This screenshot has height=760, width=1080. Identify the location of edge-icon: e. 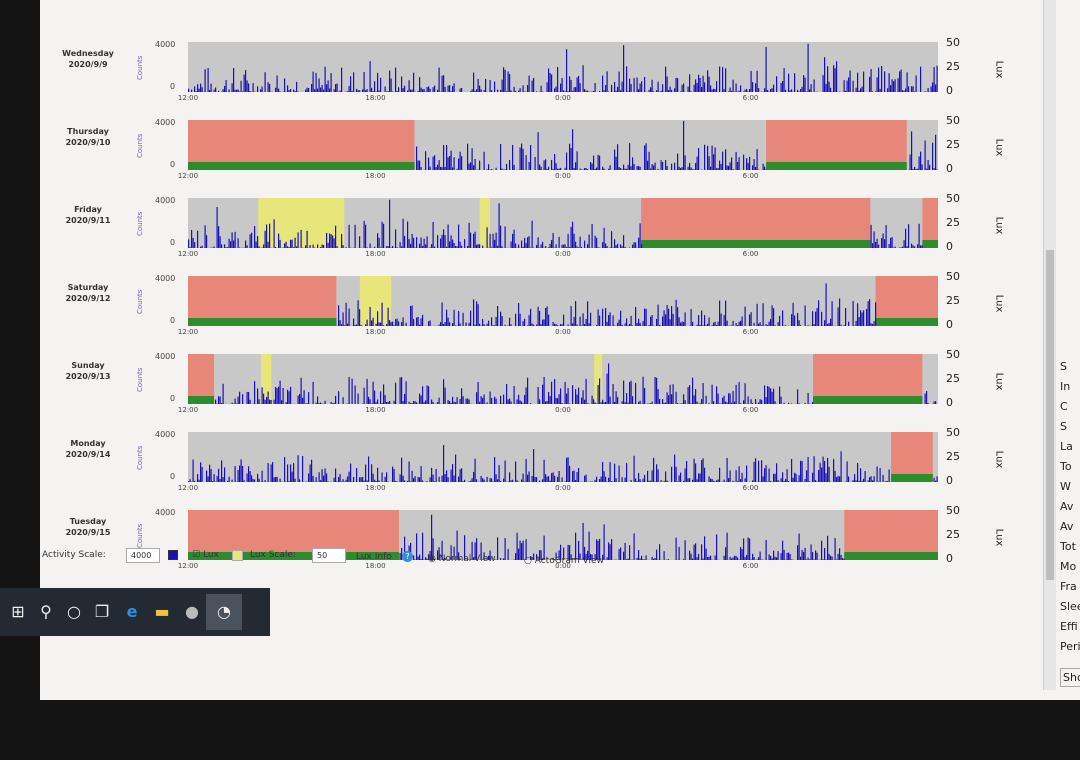
(132, 611).